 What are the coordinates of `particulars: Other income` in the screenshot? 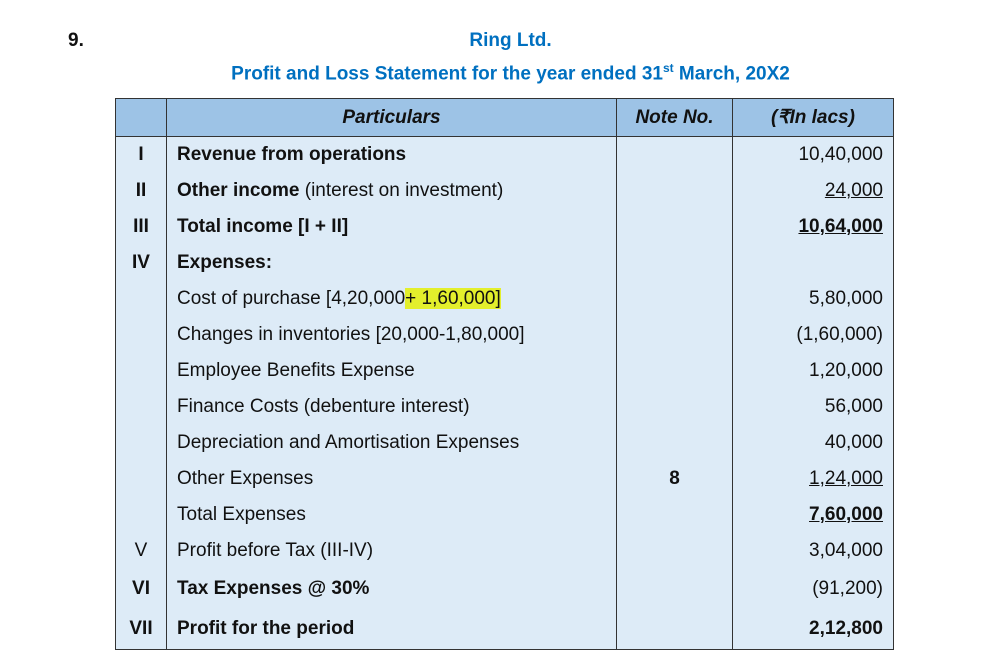 It's located at (238, 190).